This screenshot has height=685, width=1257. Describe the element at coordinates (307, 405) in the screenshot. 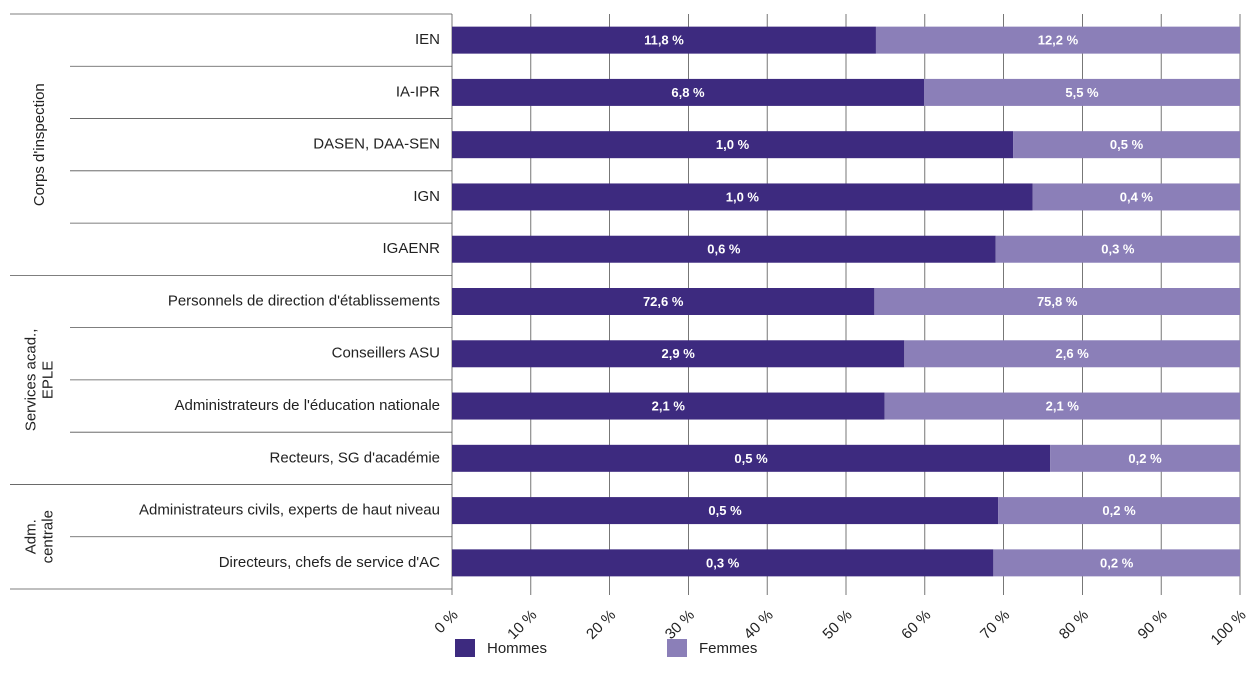

I see `category-label: Administrateurs de l'éducation nationale` at that location.